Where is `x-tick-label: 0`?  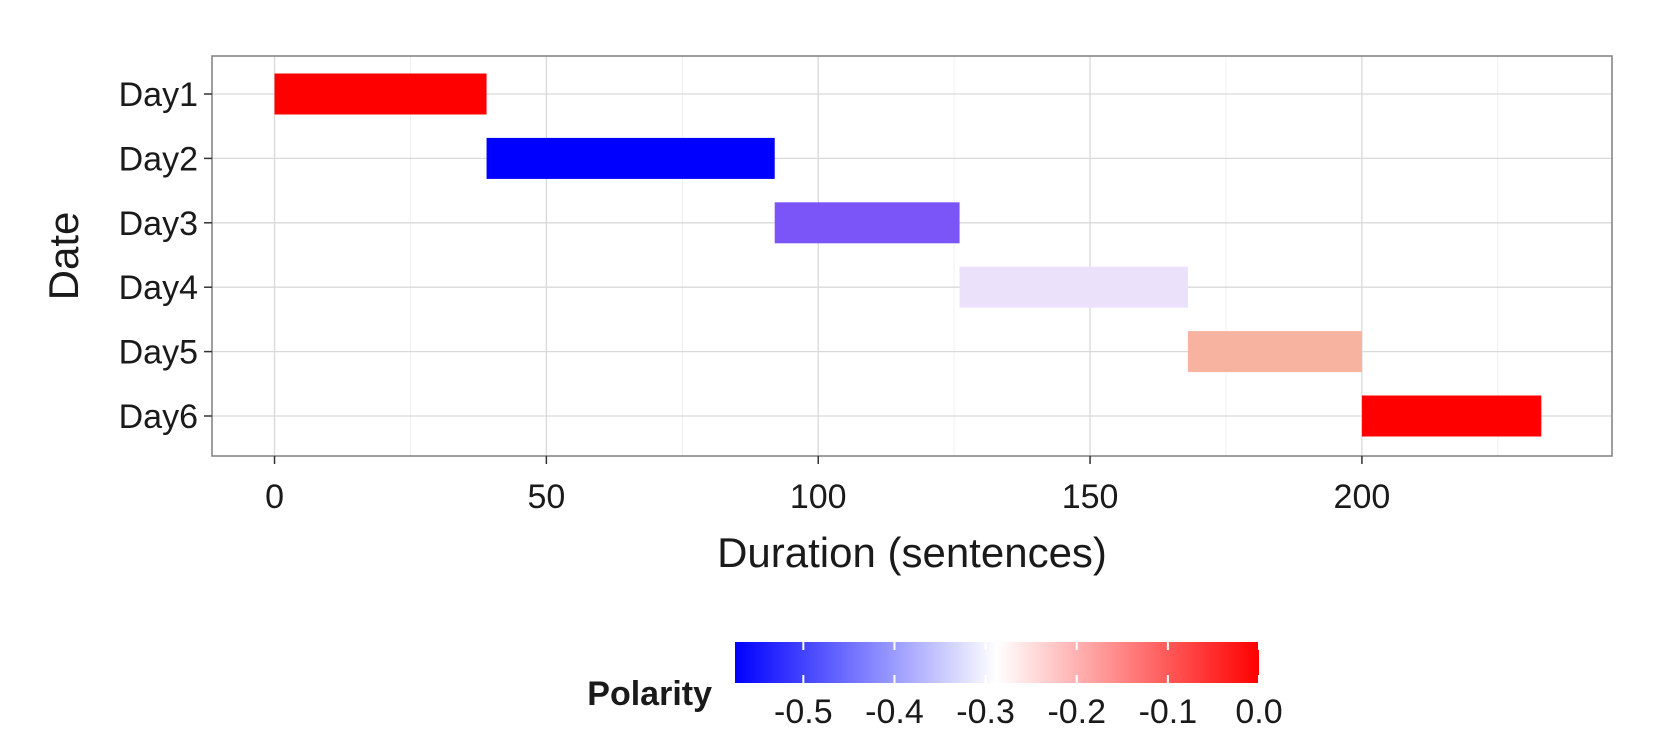
x-tick-label: 0 is located at coordinates (274, 497).